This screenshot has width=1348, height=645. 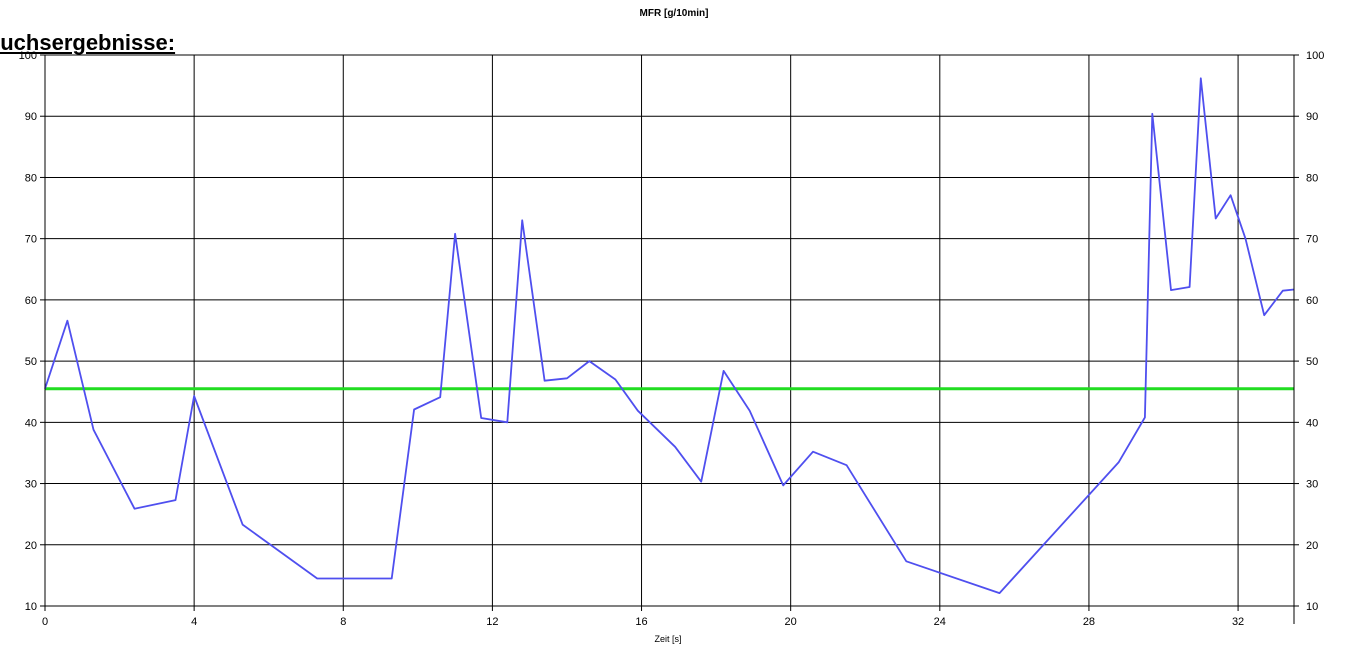 What do you see at coordinates (1312, 362) in the screenshot?
I see `y-tick-label-right: 50` at bounding box center [1312, 362].